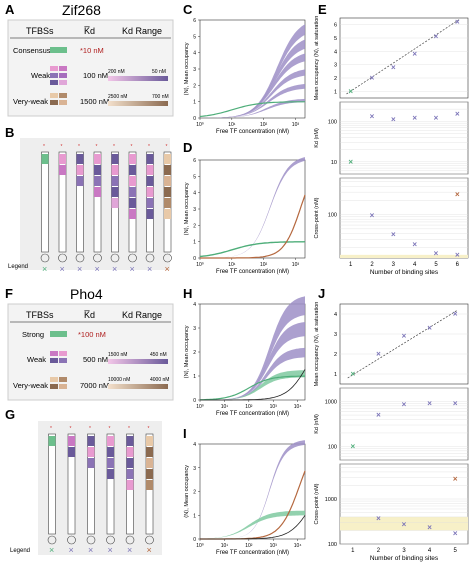 The width and height of the screenshot is (474, 564). I want to click on panel-letter-j: J, so click(321, 293).